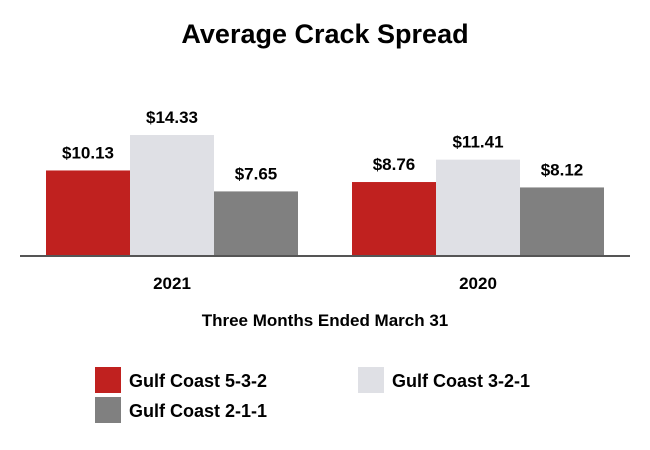 Image resolution: width=650 pixels, height=450 pixels. I want to click on x-tick-label-2021: 2021, so click(172, 283).